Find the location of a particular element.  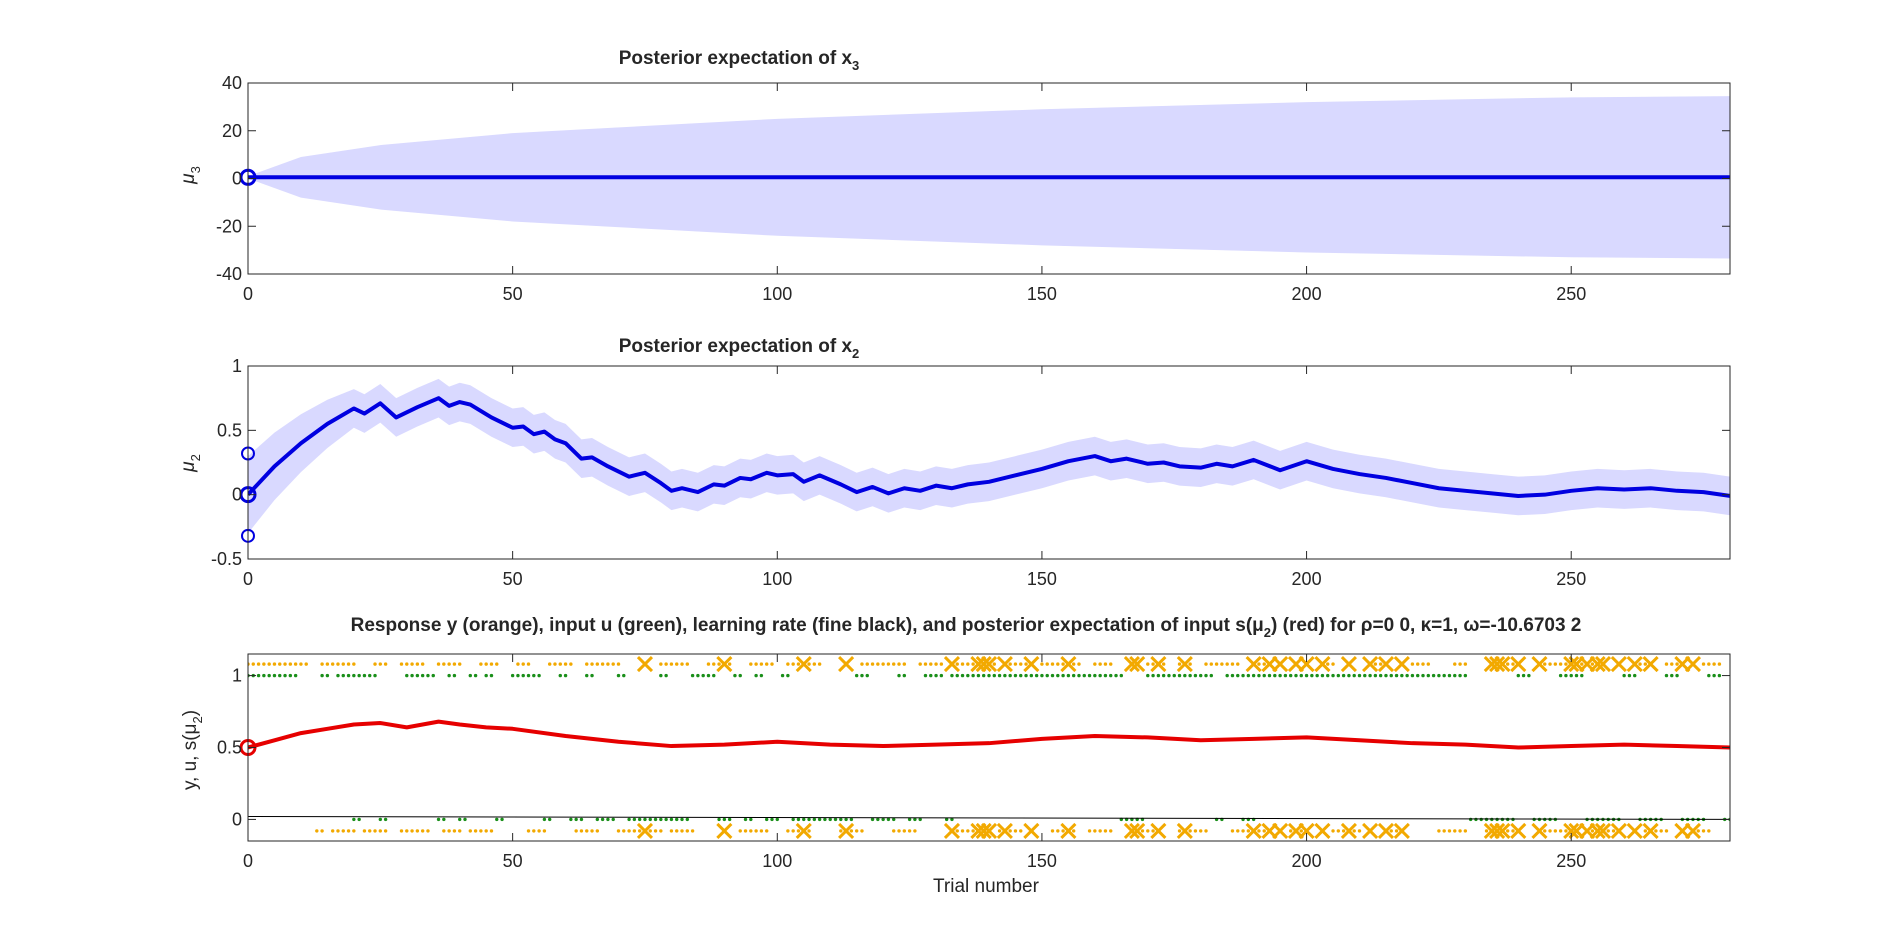

x-tick-label: 50 is located at coordinates (513, 294).